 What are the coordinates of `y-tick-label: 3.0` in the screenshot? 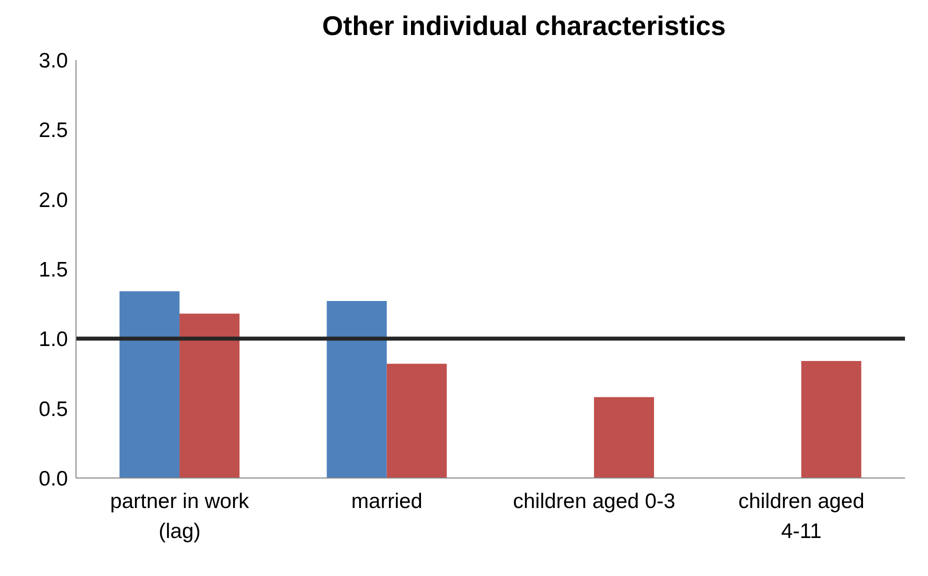 It's located at (53, 60).